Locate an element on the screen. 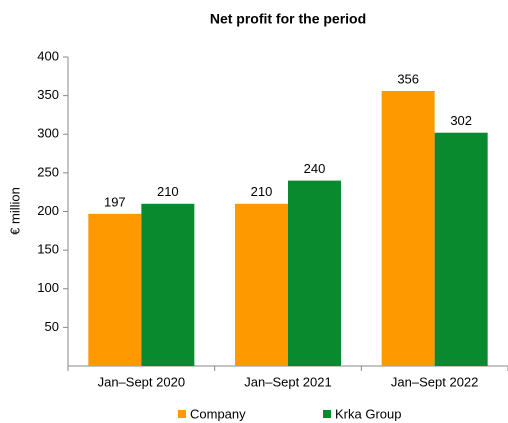  y-tick-label: 100 is located at coordinates (48, 287).